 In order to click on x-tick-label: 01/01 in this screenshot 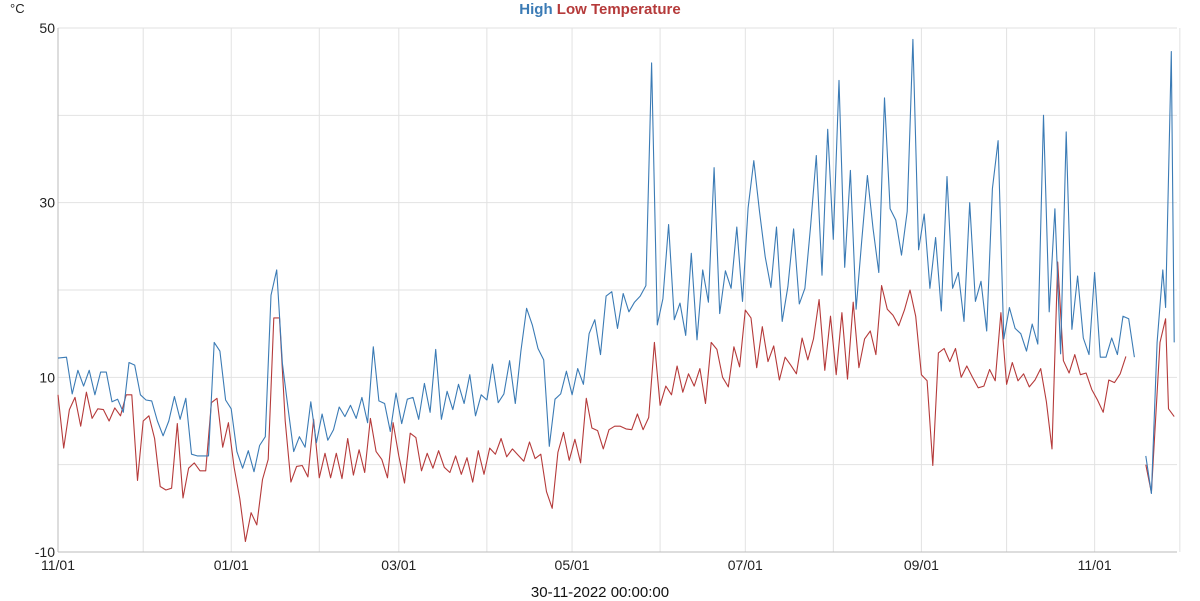, I will do `click(231, 565)`.